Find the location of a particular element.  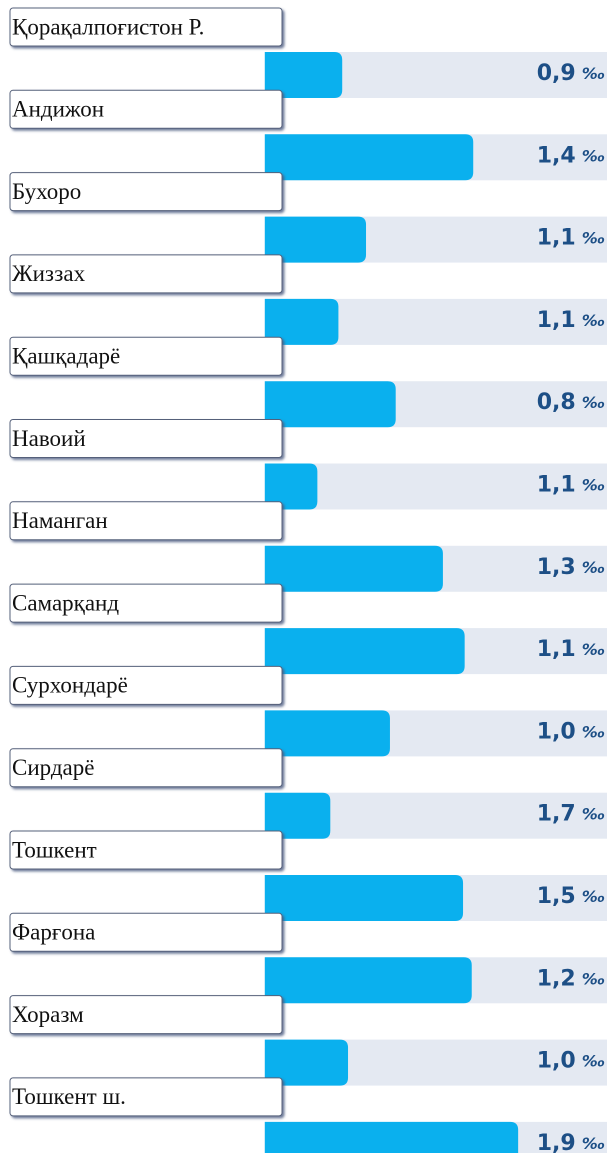

category-label: Жиззах is located at coordinates (49, 273).